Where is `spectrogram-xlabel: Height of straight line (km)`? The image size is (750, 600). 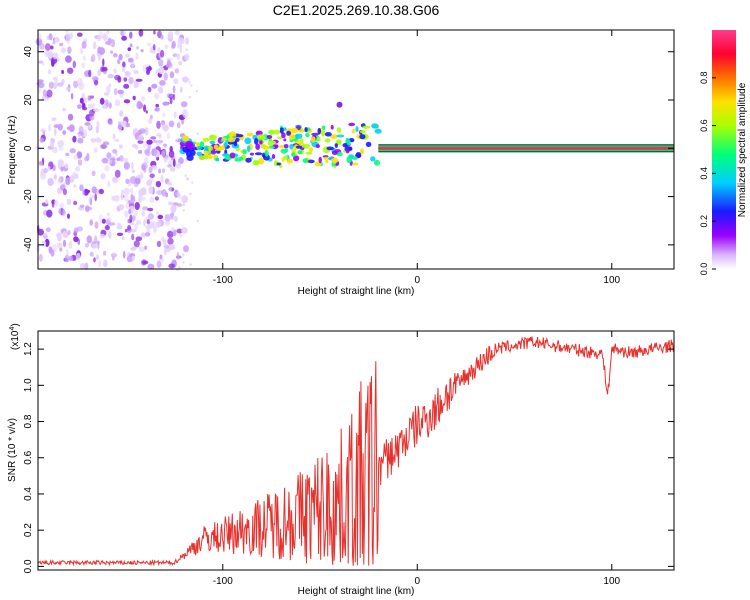 spectrogram-xlabel: Height of straight line (km) is located at coordinates (356, 291).